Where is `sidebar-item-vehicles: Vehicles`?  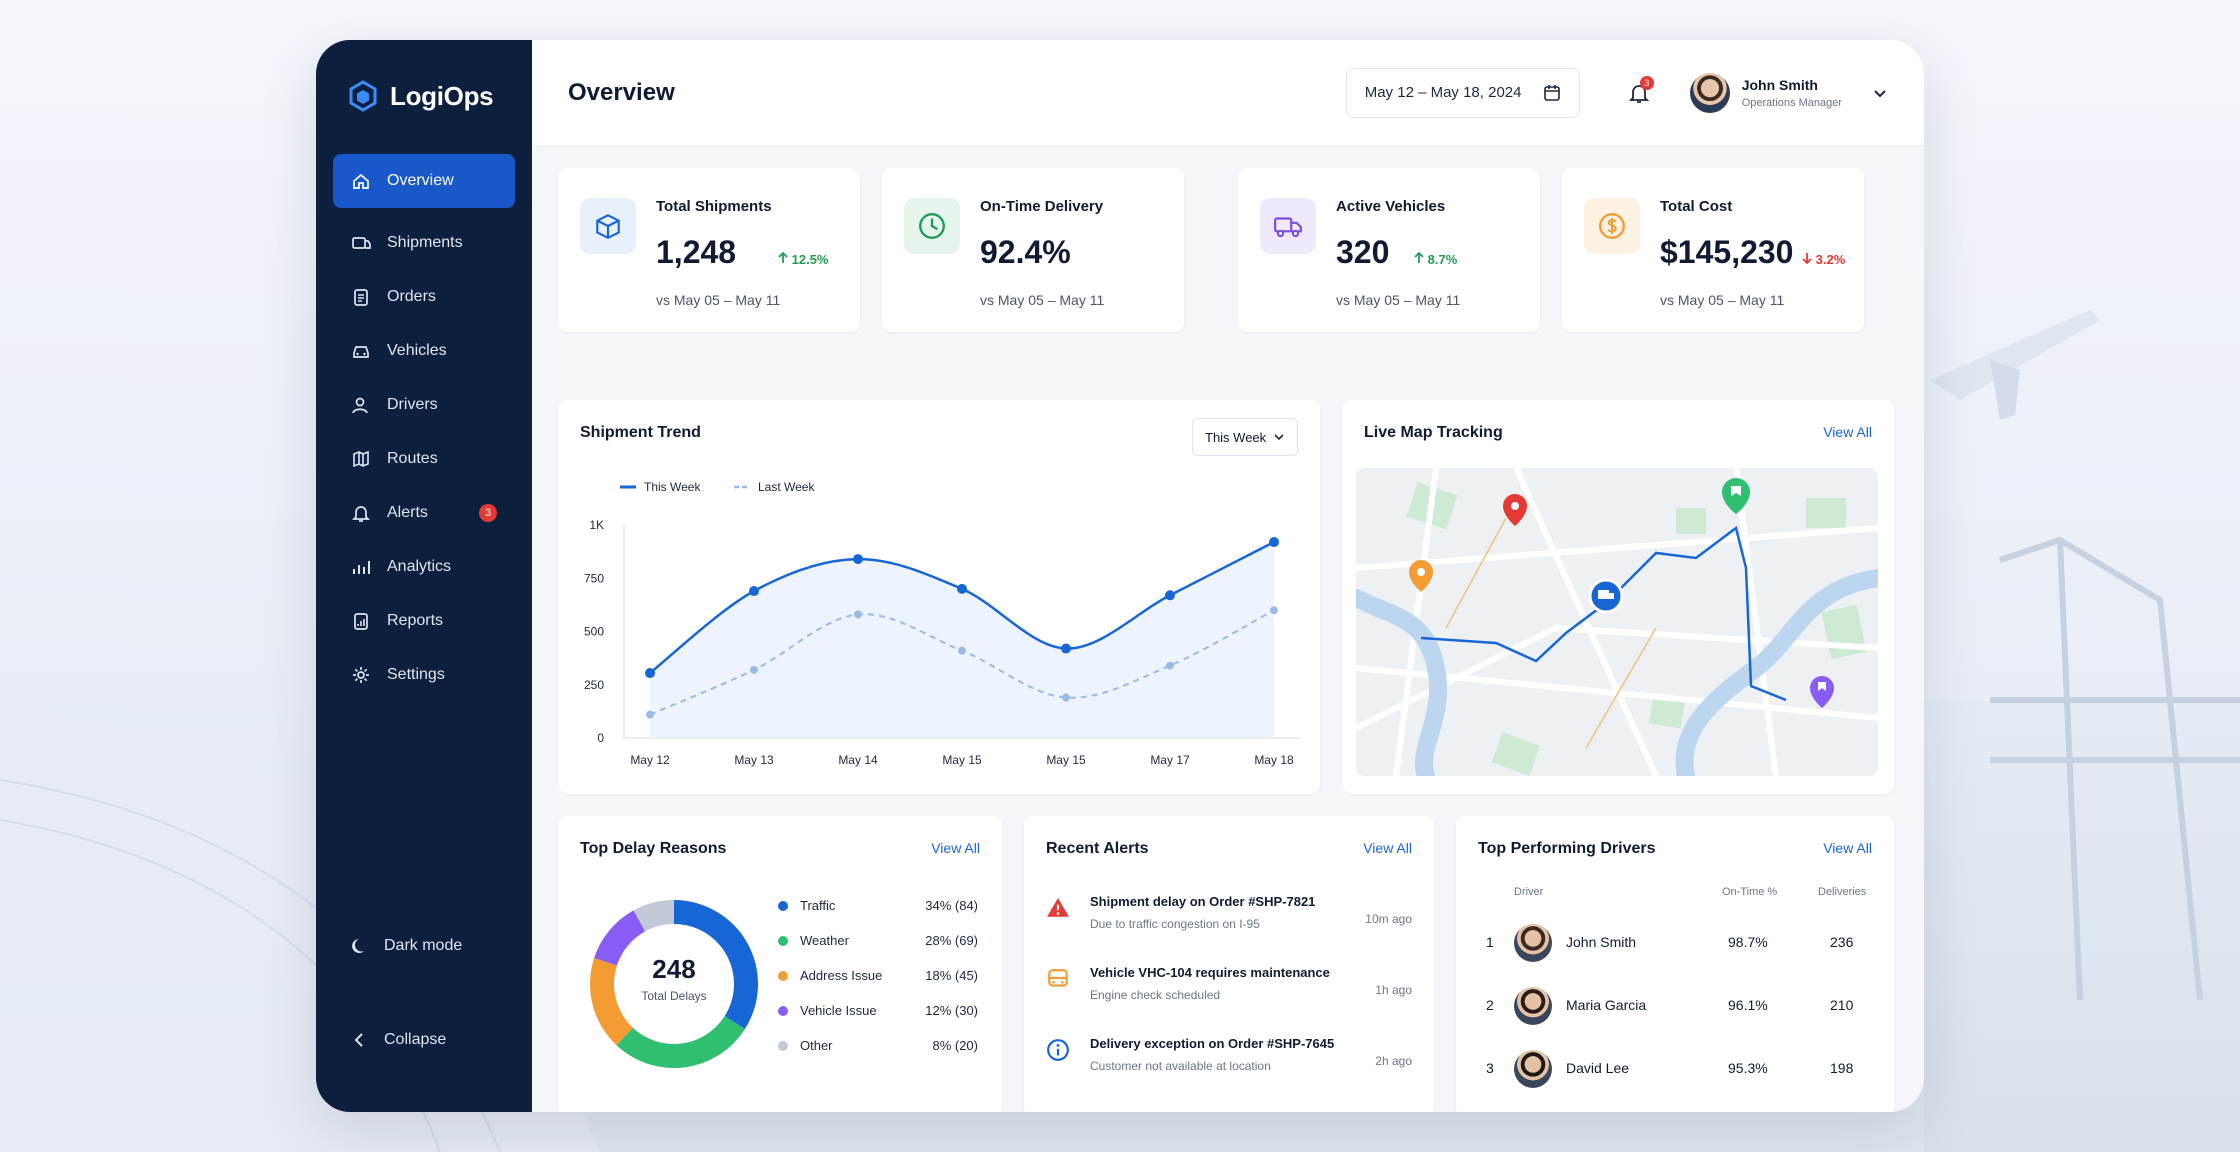 sidebar-item-vehicles: Vehicles is located at coordinates (424, 351).